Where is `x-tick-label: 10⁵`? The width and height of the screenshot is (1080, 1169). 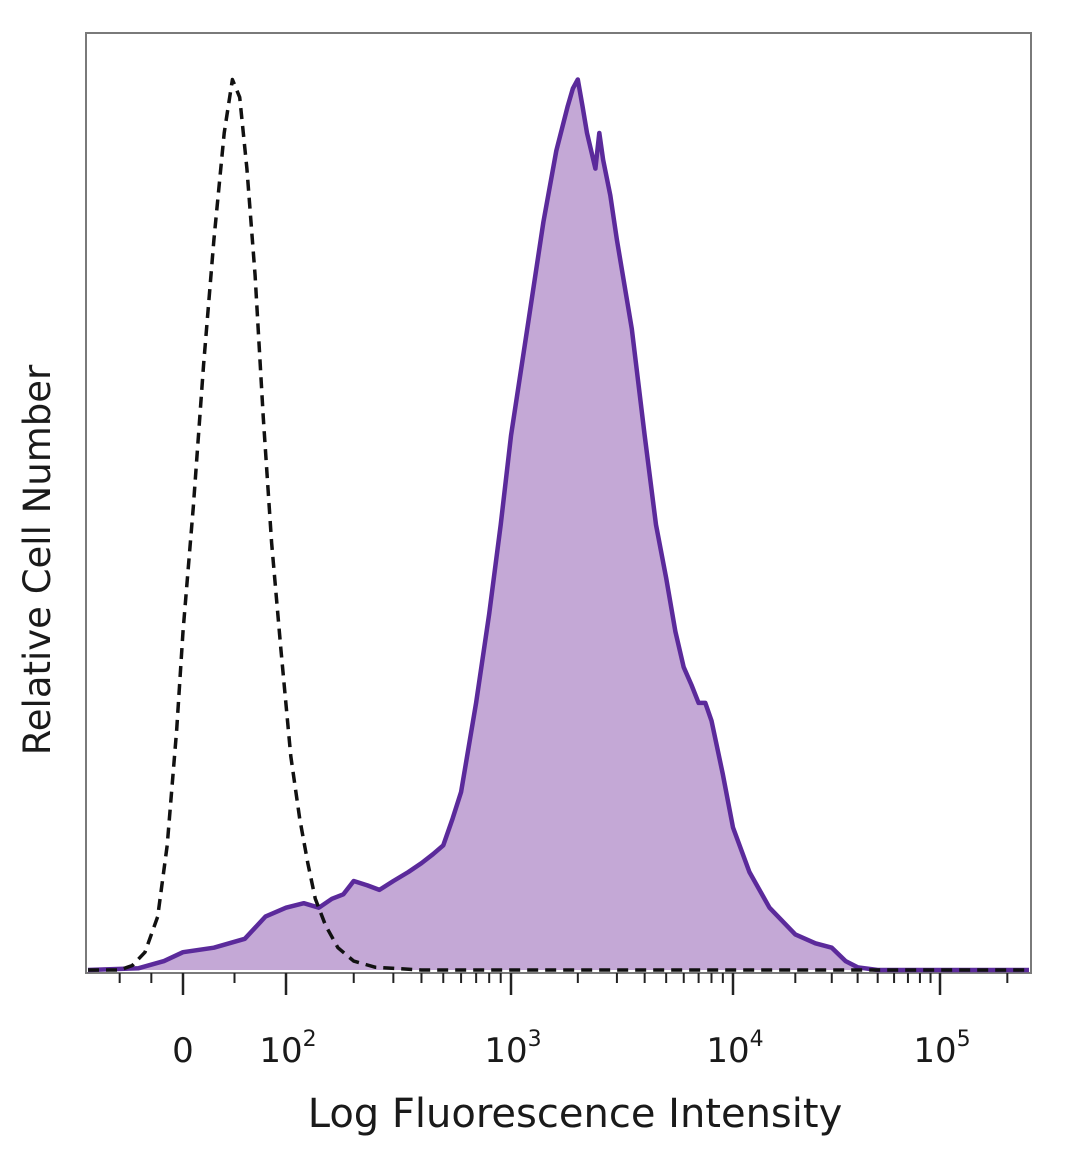
x-tick-label: 10⁵ is located at coordinates (941, 1049).